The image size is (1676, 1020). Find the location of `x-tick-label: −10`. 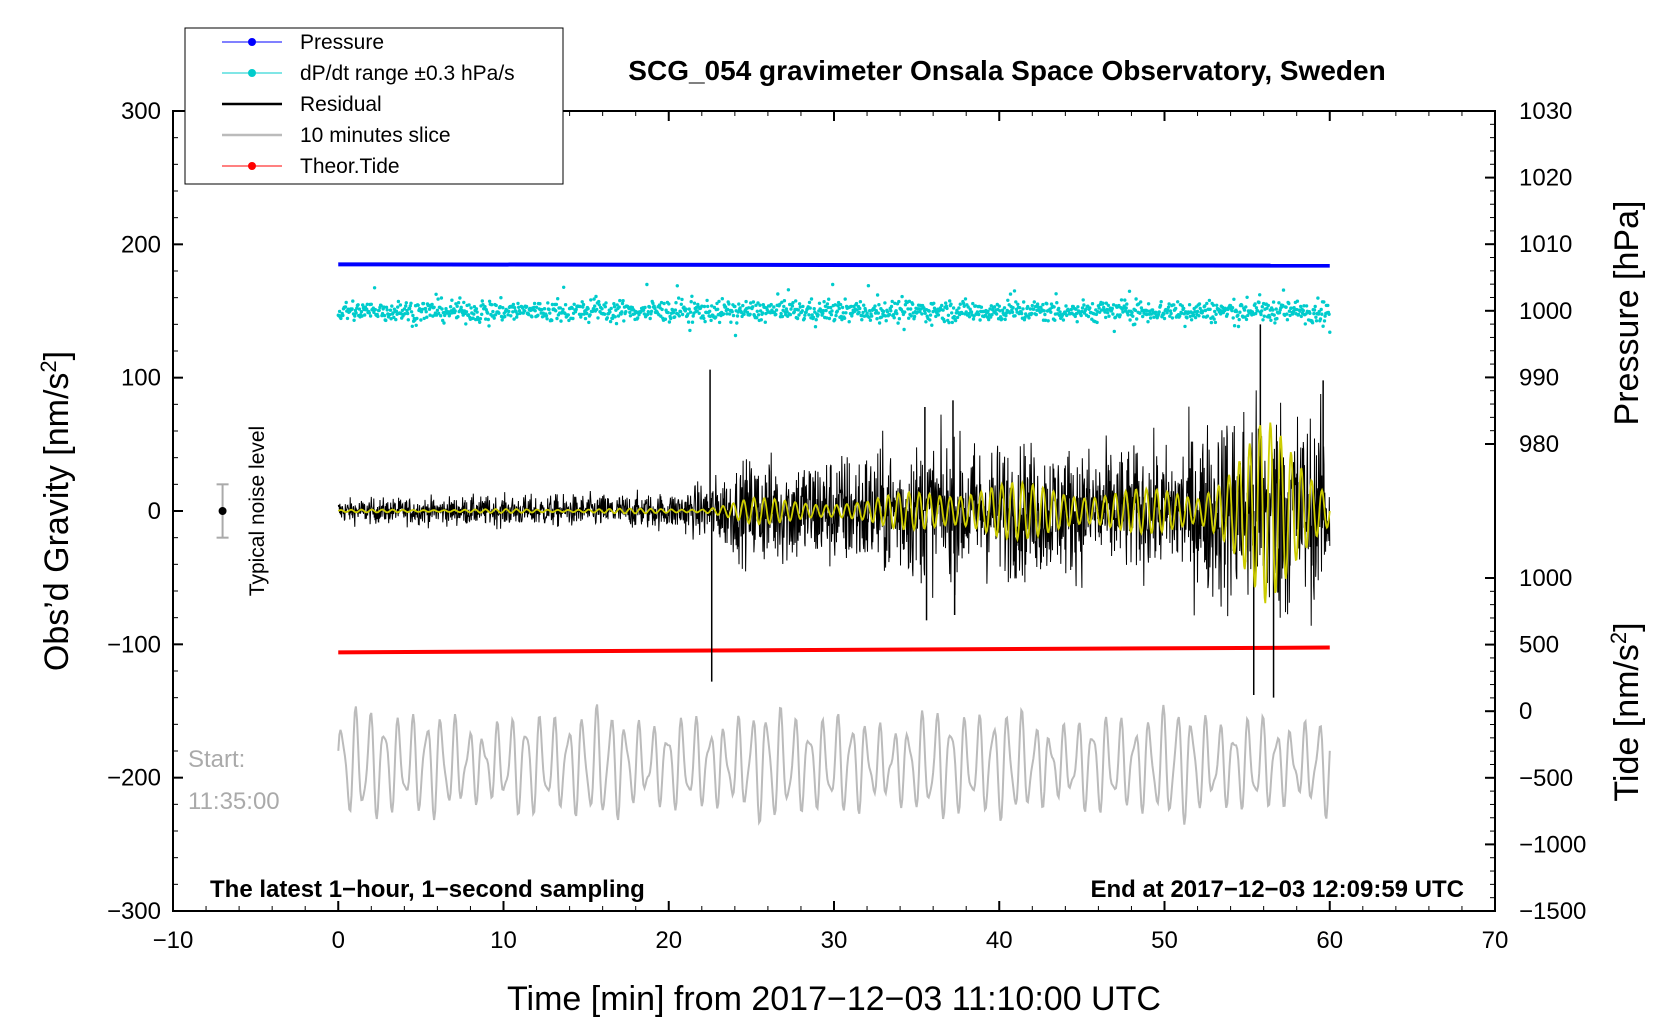

x-tick-label: −10 is located at coordinates (173, 940).